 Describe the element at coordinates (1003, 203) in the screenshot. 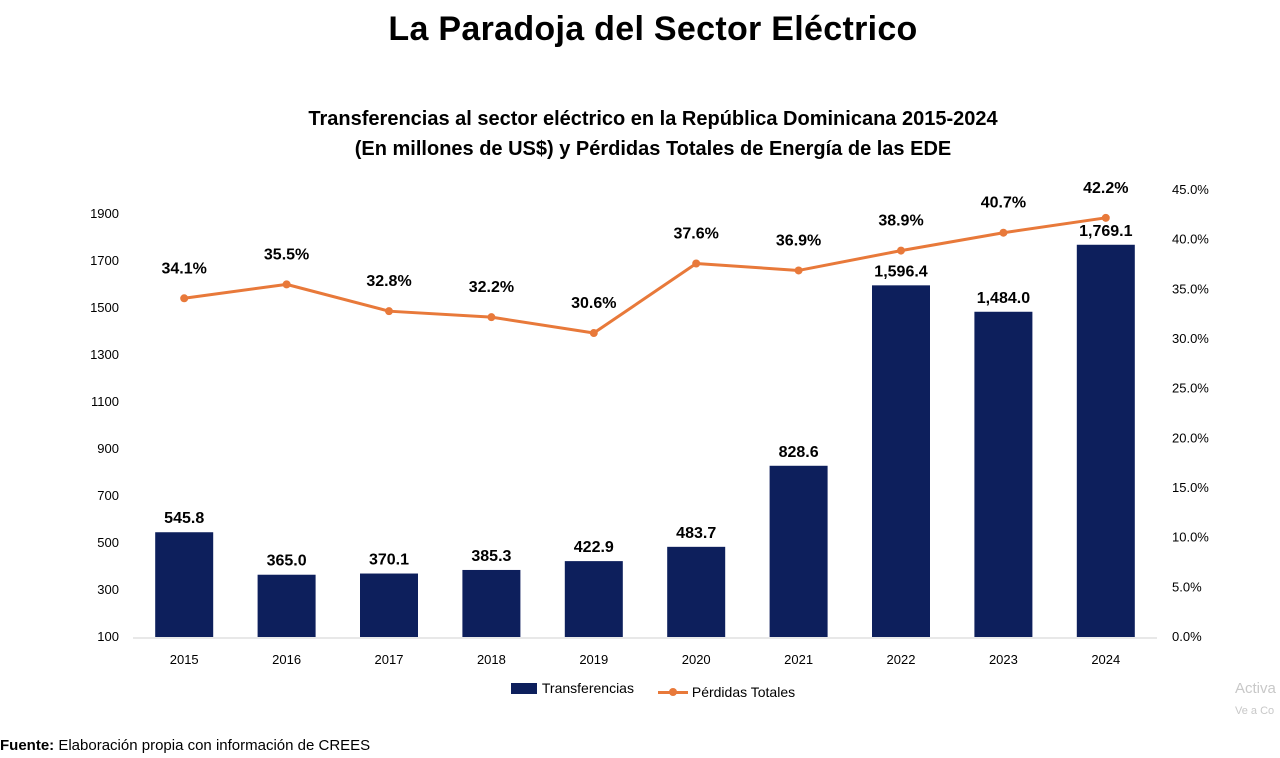

I see `losses-data-label: 40.7%` at that location.